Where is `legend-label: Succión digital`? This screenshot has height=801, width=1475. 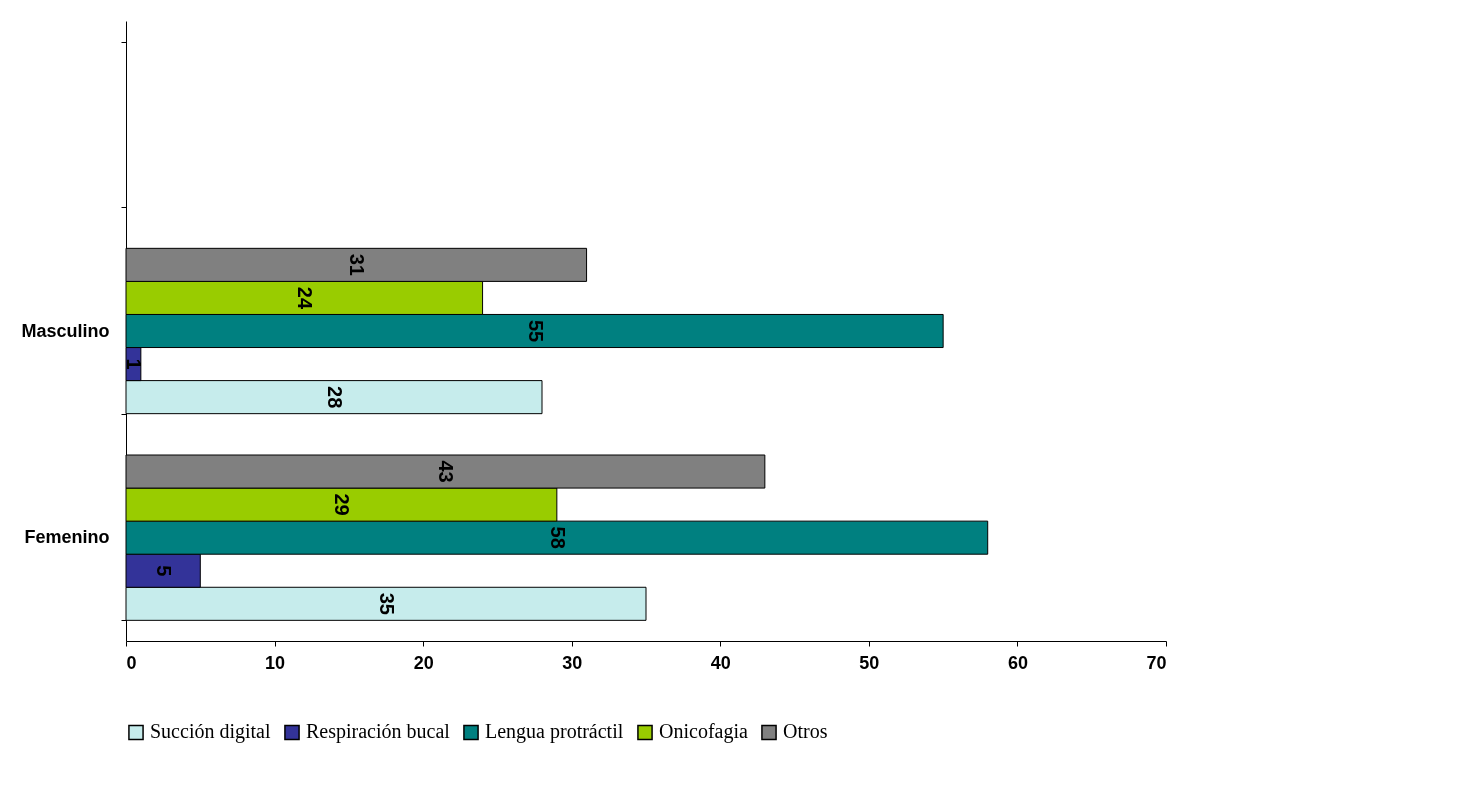
legend-label: Succión digital is located at coordinates (210, 732).